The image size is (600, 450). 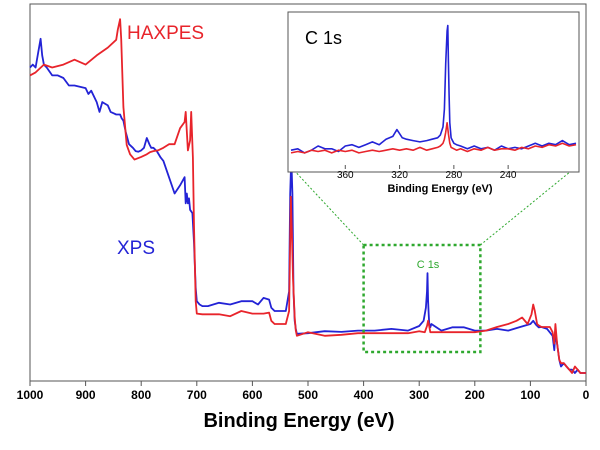 I want to click on inset-title: C 1s, so click(x=323, y=38).